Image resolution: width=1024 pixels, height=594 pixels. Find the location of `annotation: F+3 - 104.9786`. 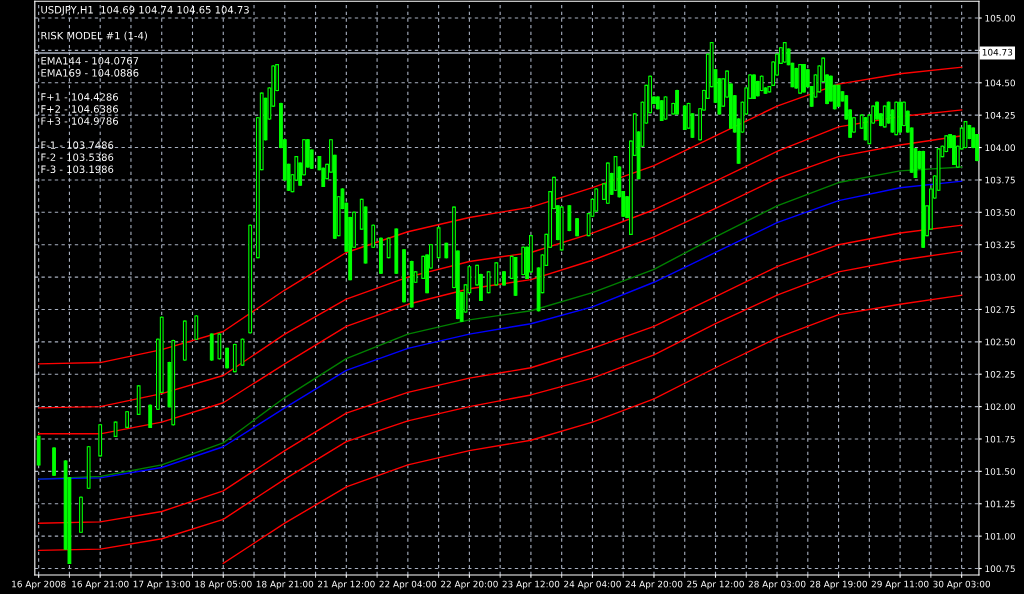

annotation: F+3 - 104.9786 is located at coordinates (80, 121).